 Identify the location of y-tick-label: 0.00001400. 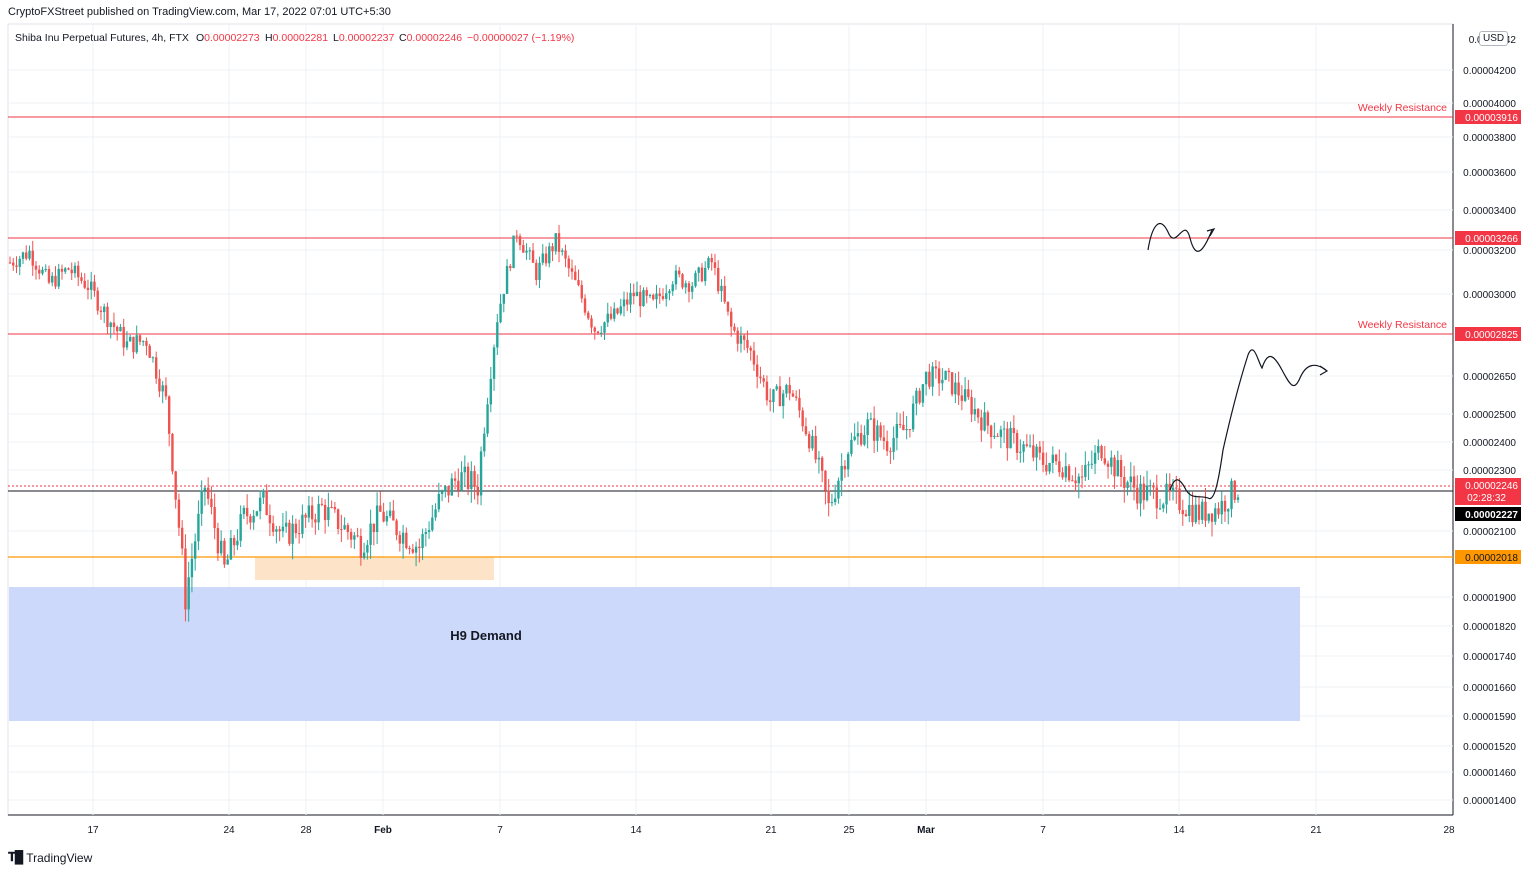
(1489, 801).